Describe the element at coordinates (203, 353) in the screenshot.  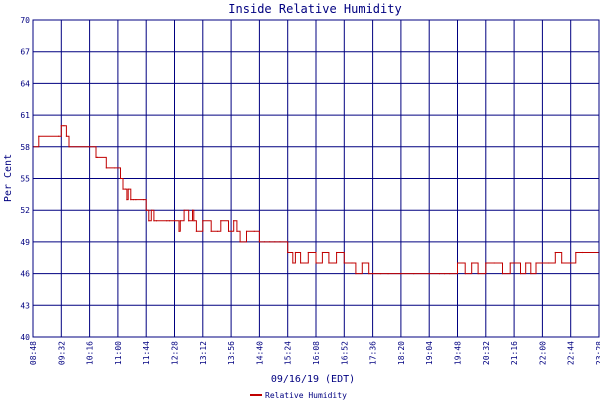
I see `x-tick-label: 13:12` at that location.